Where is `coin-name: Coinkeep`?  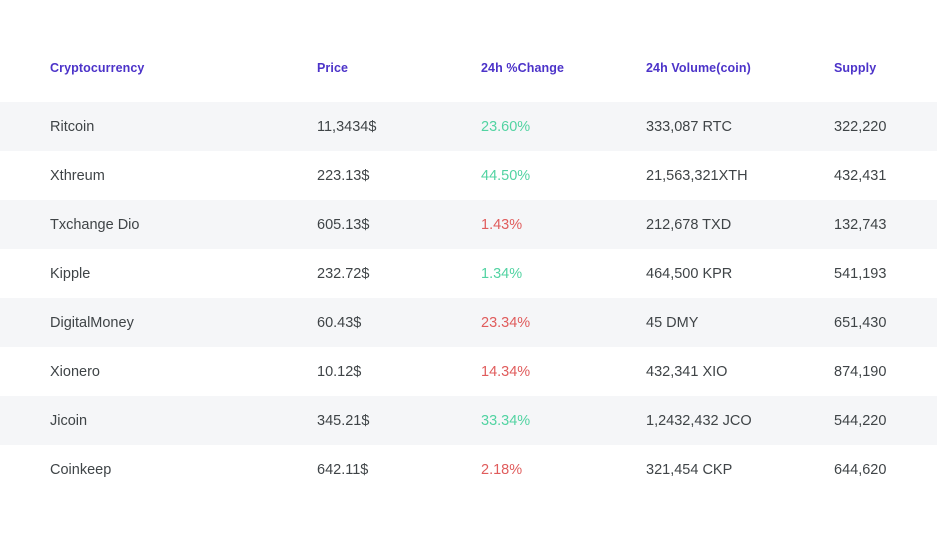 coin-name: Coinkeep is located at coordinates (81, 469).